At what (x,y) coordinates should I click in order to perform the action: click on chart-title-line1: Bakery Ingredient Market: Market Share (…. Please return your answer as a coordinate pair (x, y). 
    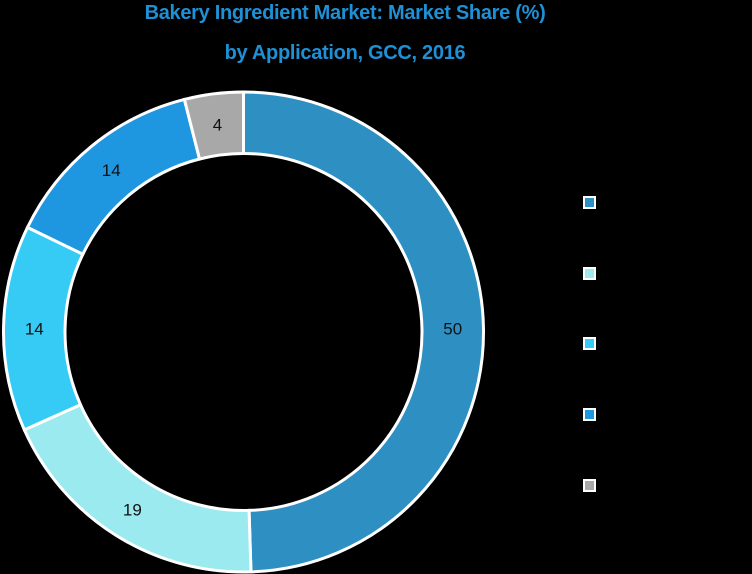
    Looking at the image, I should click on (345, 13).